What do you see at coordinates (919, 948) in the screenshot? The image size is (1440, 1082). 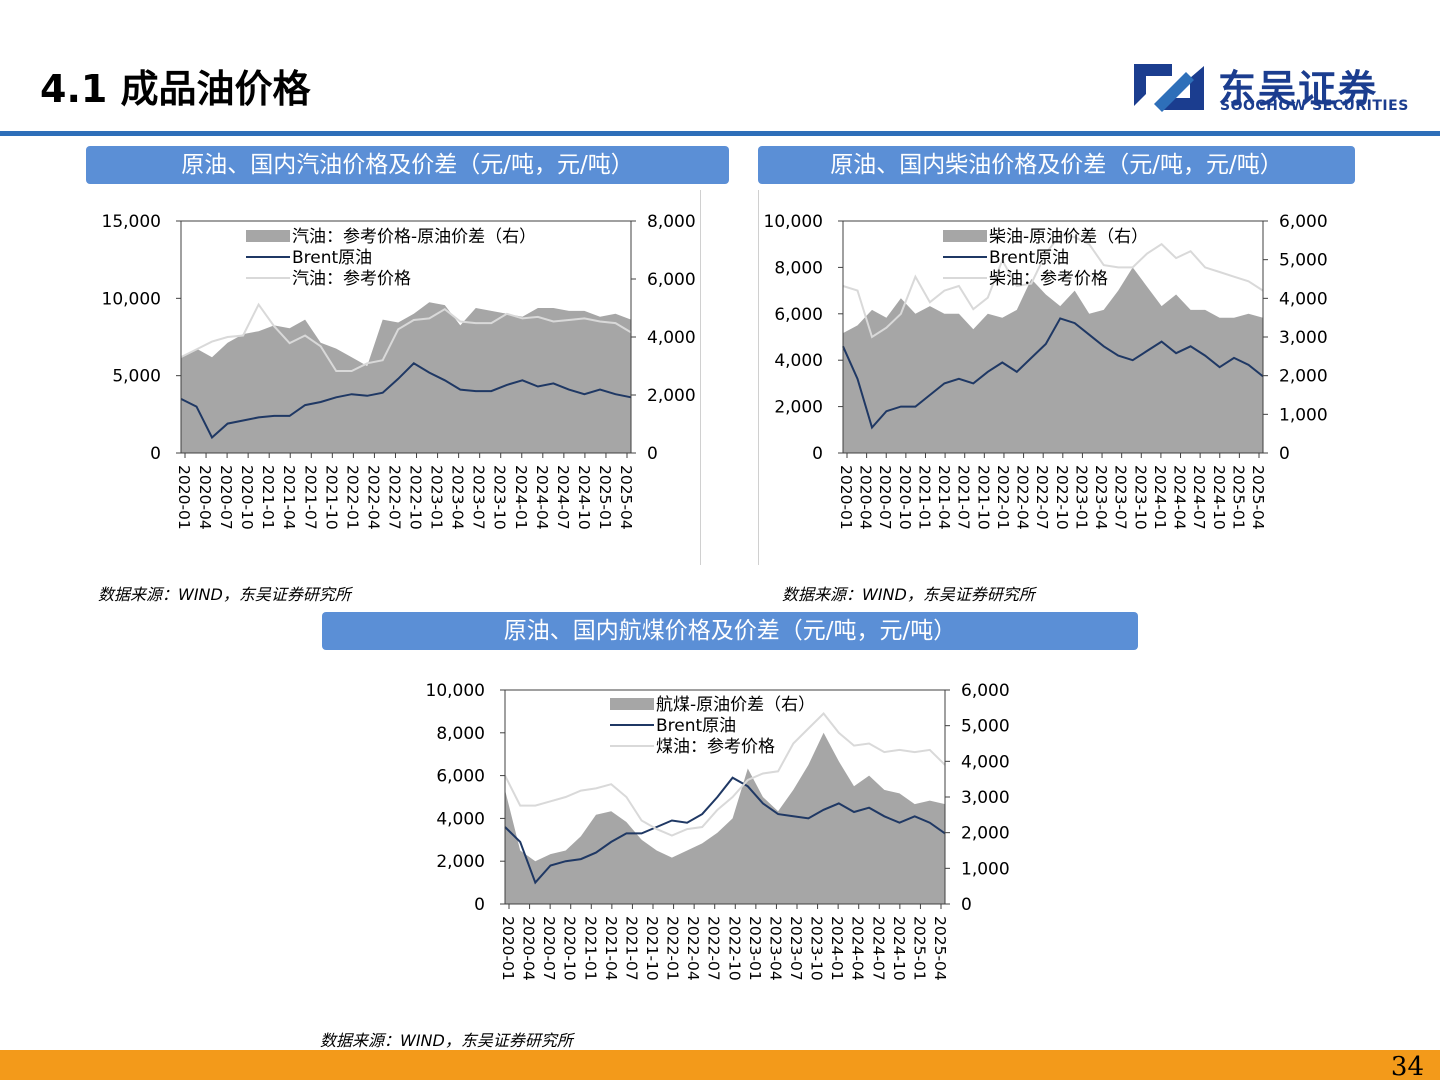 I see `x-axis-tick-label: 2025-01` at bounding box center [919, 948].